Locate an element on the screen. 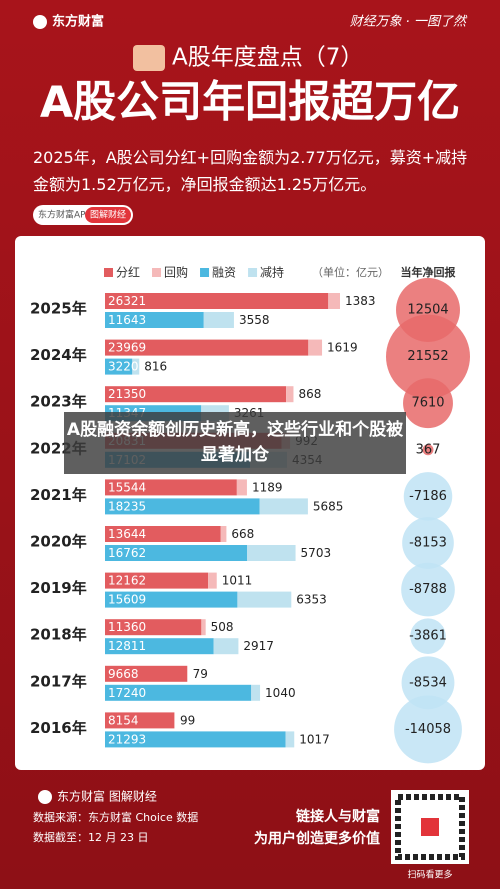 Image resolution: width=500 pixels, height=889 pixels. net-label: 21552 is located at coordinates (427, 356).